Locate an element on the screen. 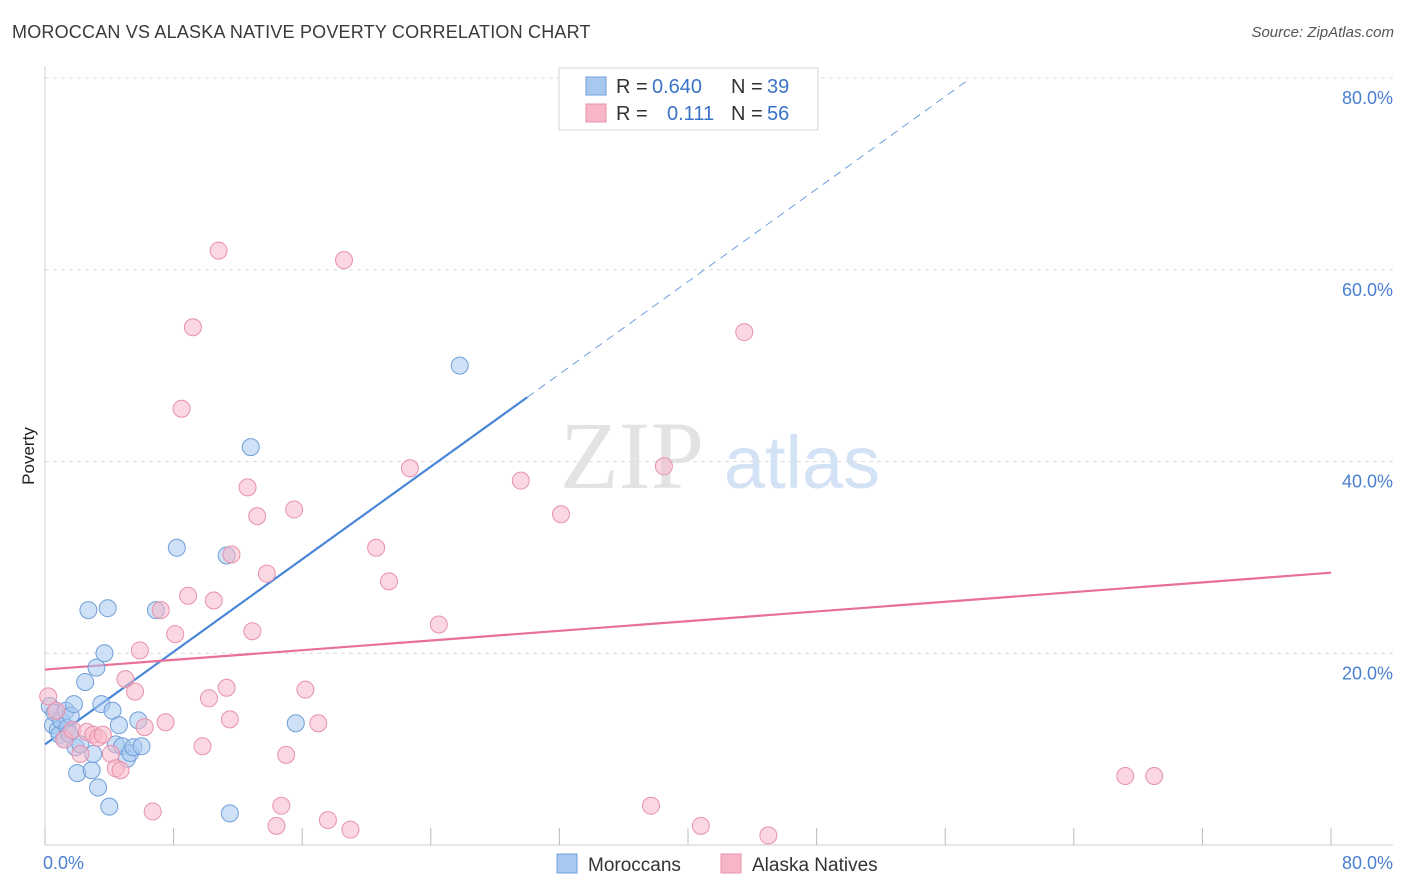 Image resolution: width=1406 pixels, height=892 pixels. legend-n-value: 56 is located at coordinates (778, 114).